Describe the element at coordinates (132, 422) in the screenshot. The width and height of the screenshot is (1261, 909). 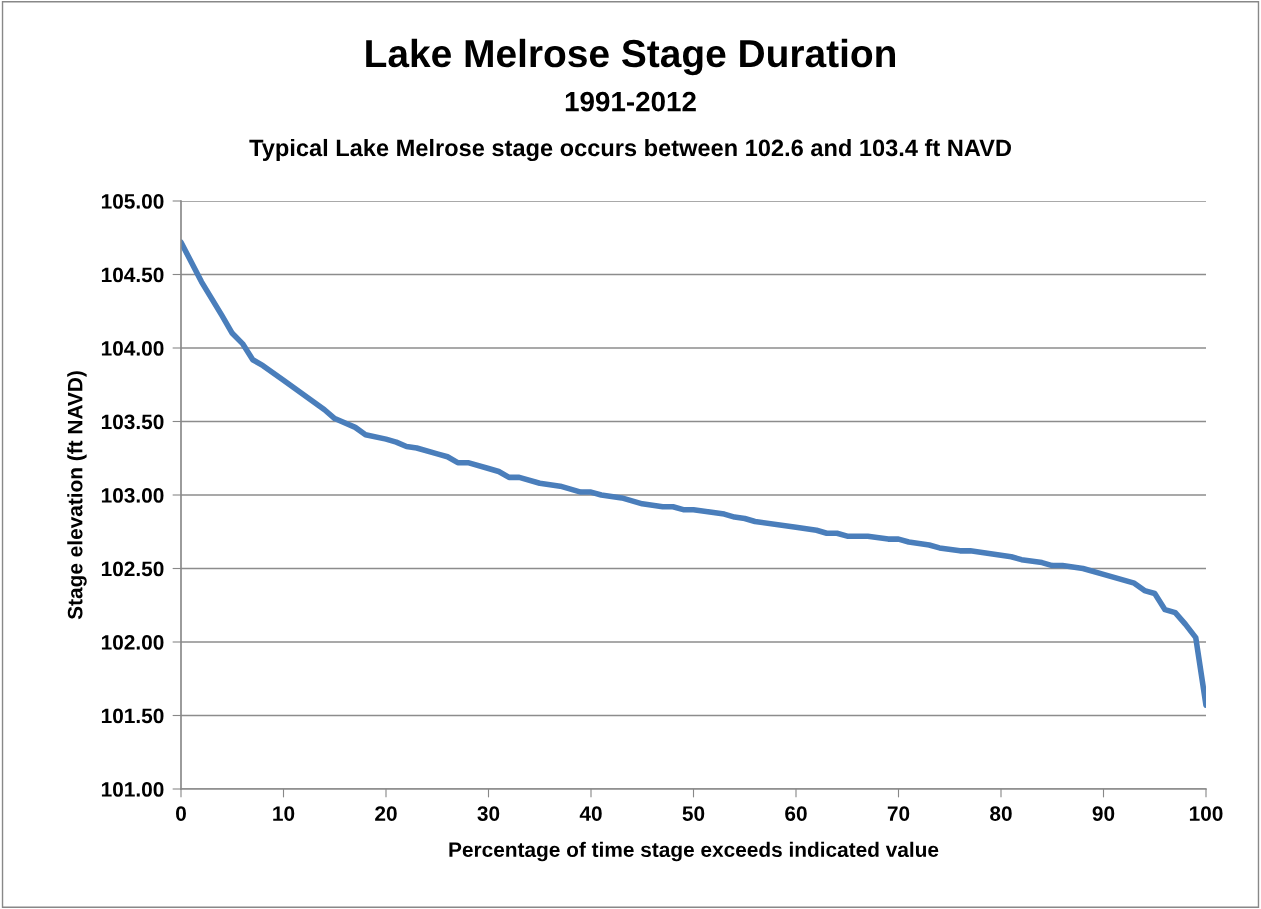
I see `y-tick-label: 103.50` at that location.